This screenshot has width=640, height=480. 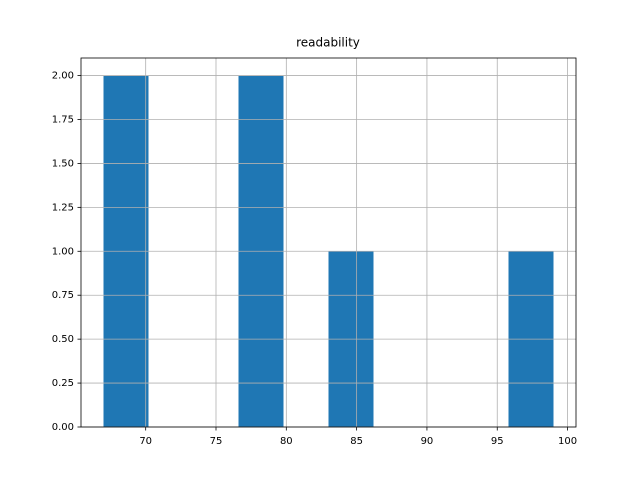 I want to click on x-tick-label: 95, so click(x=497, y=441).